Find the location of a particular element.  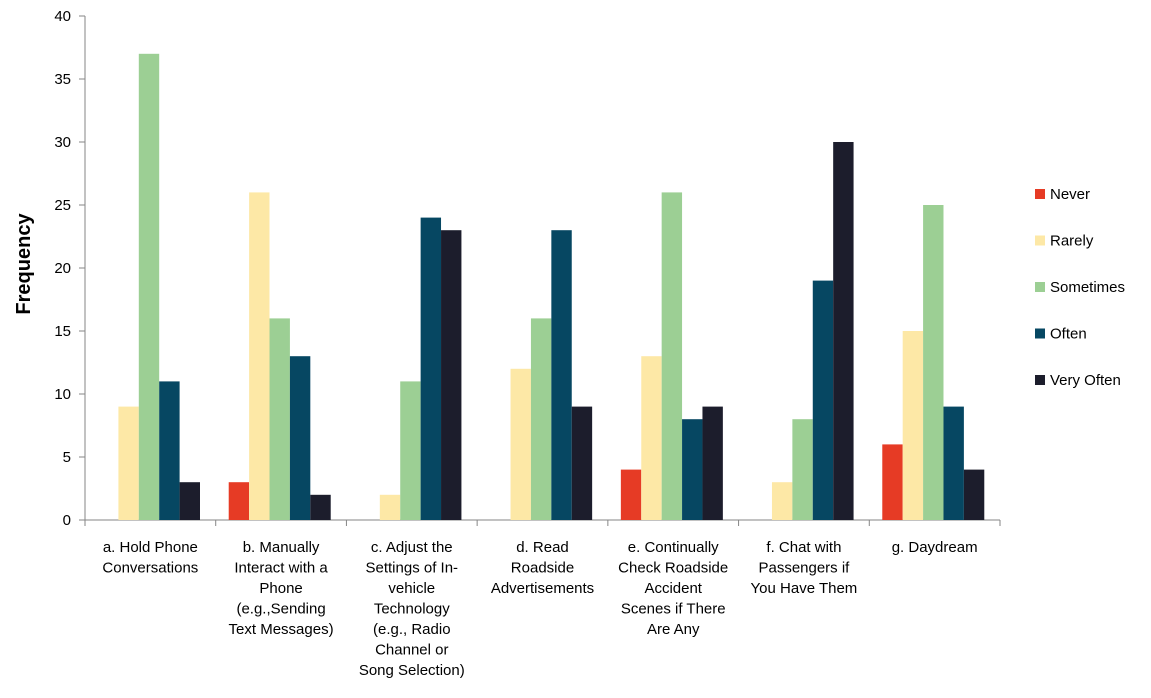

y-axis: 0 5 10 15 20 25 30 35 40 is located at coordinates (70, 268).